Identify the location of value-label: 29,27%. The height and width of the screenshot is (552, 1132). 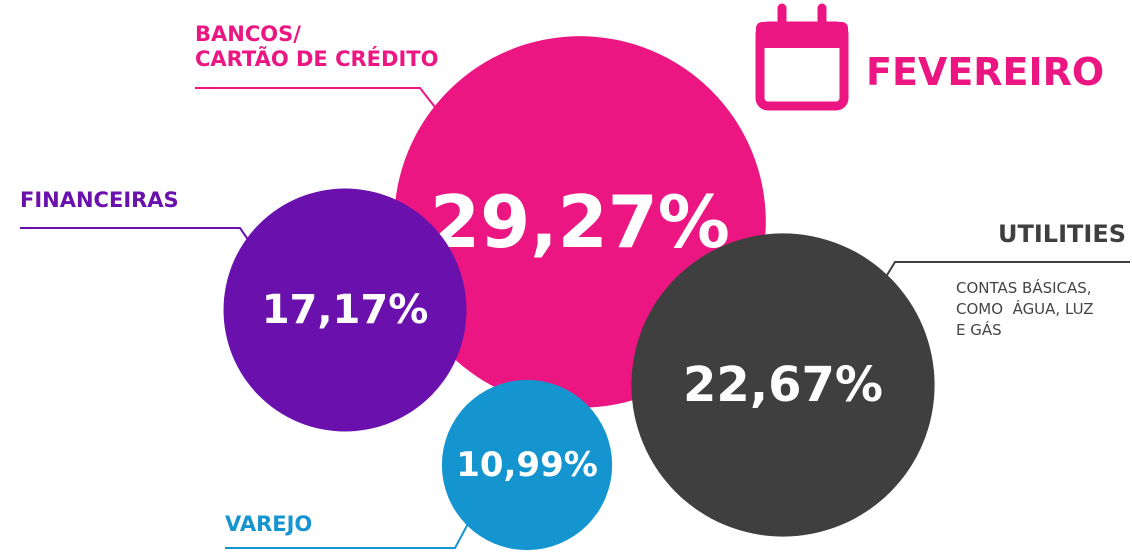
(580, 222).